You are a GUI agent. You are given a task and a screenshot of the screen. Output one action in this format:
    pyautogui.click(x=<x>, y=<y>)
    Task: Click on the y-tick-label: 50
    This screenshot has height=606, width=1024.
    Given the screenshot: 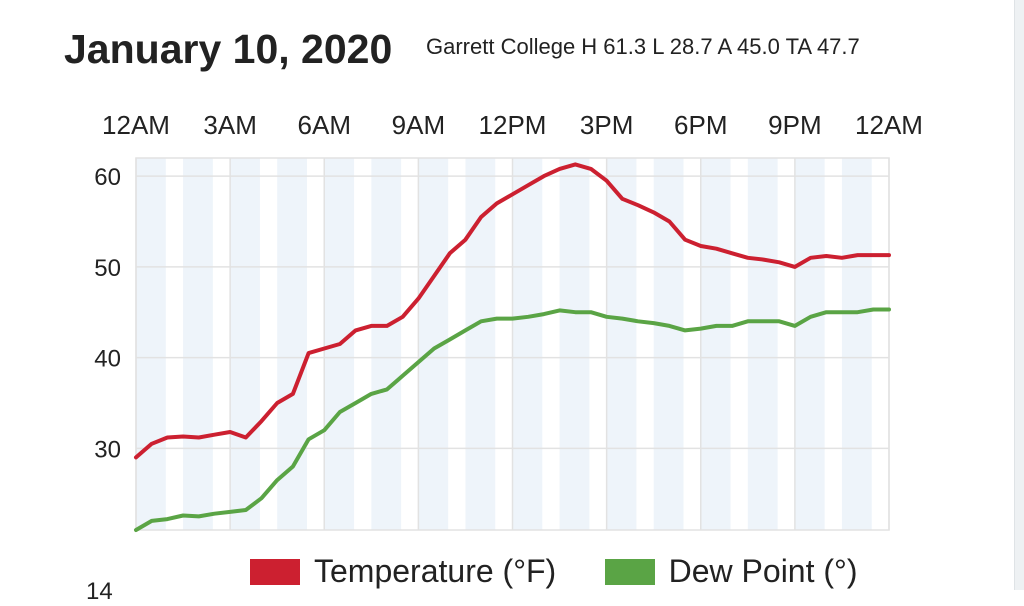 What is the action you would take?
    pyautogui.click(x=107, y=268)
    